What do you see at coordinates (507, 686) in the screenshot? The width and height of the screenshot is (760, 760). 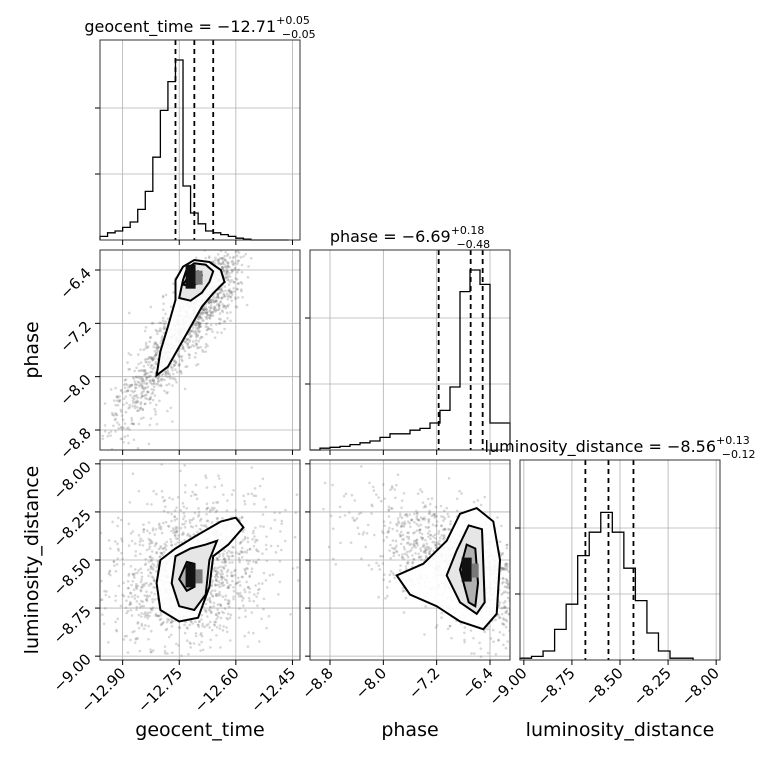 I see `x-tick-label-luminosity-distance: −9.00` at bounding box center [507, 686].